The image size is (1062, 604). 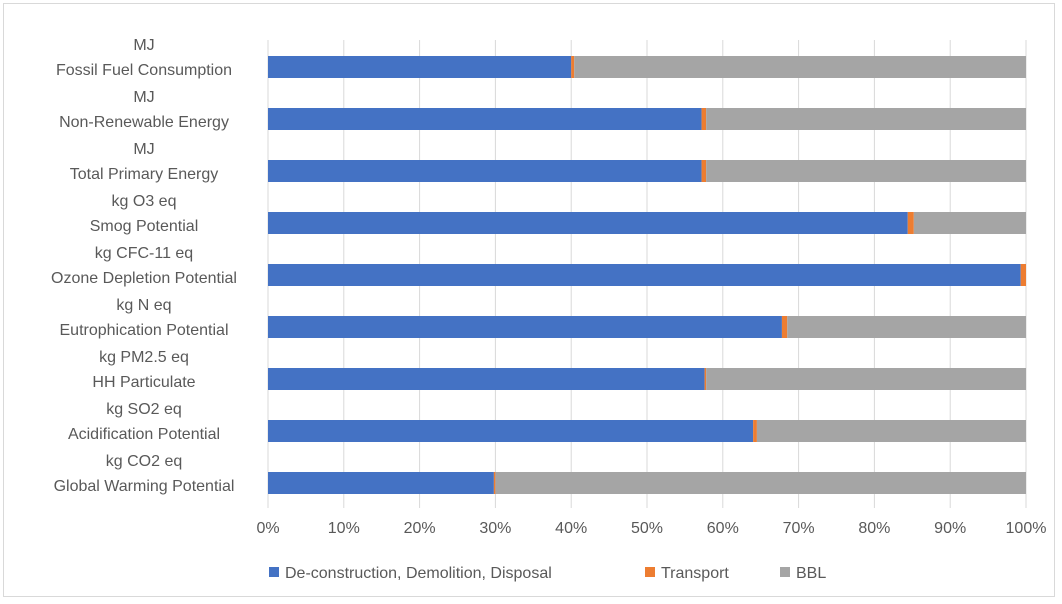 I want to click on x-tick-label: 50%, so click(x=647, y=528).